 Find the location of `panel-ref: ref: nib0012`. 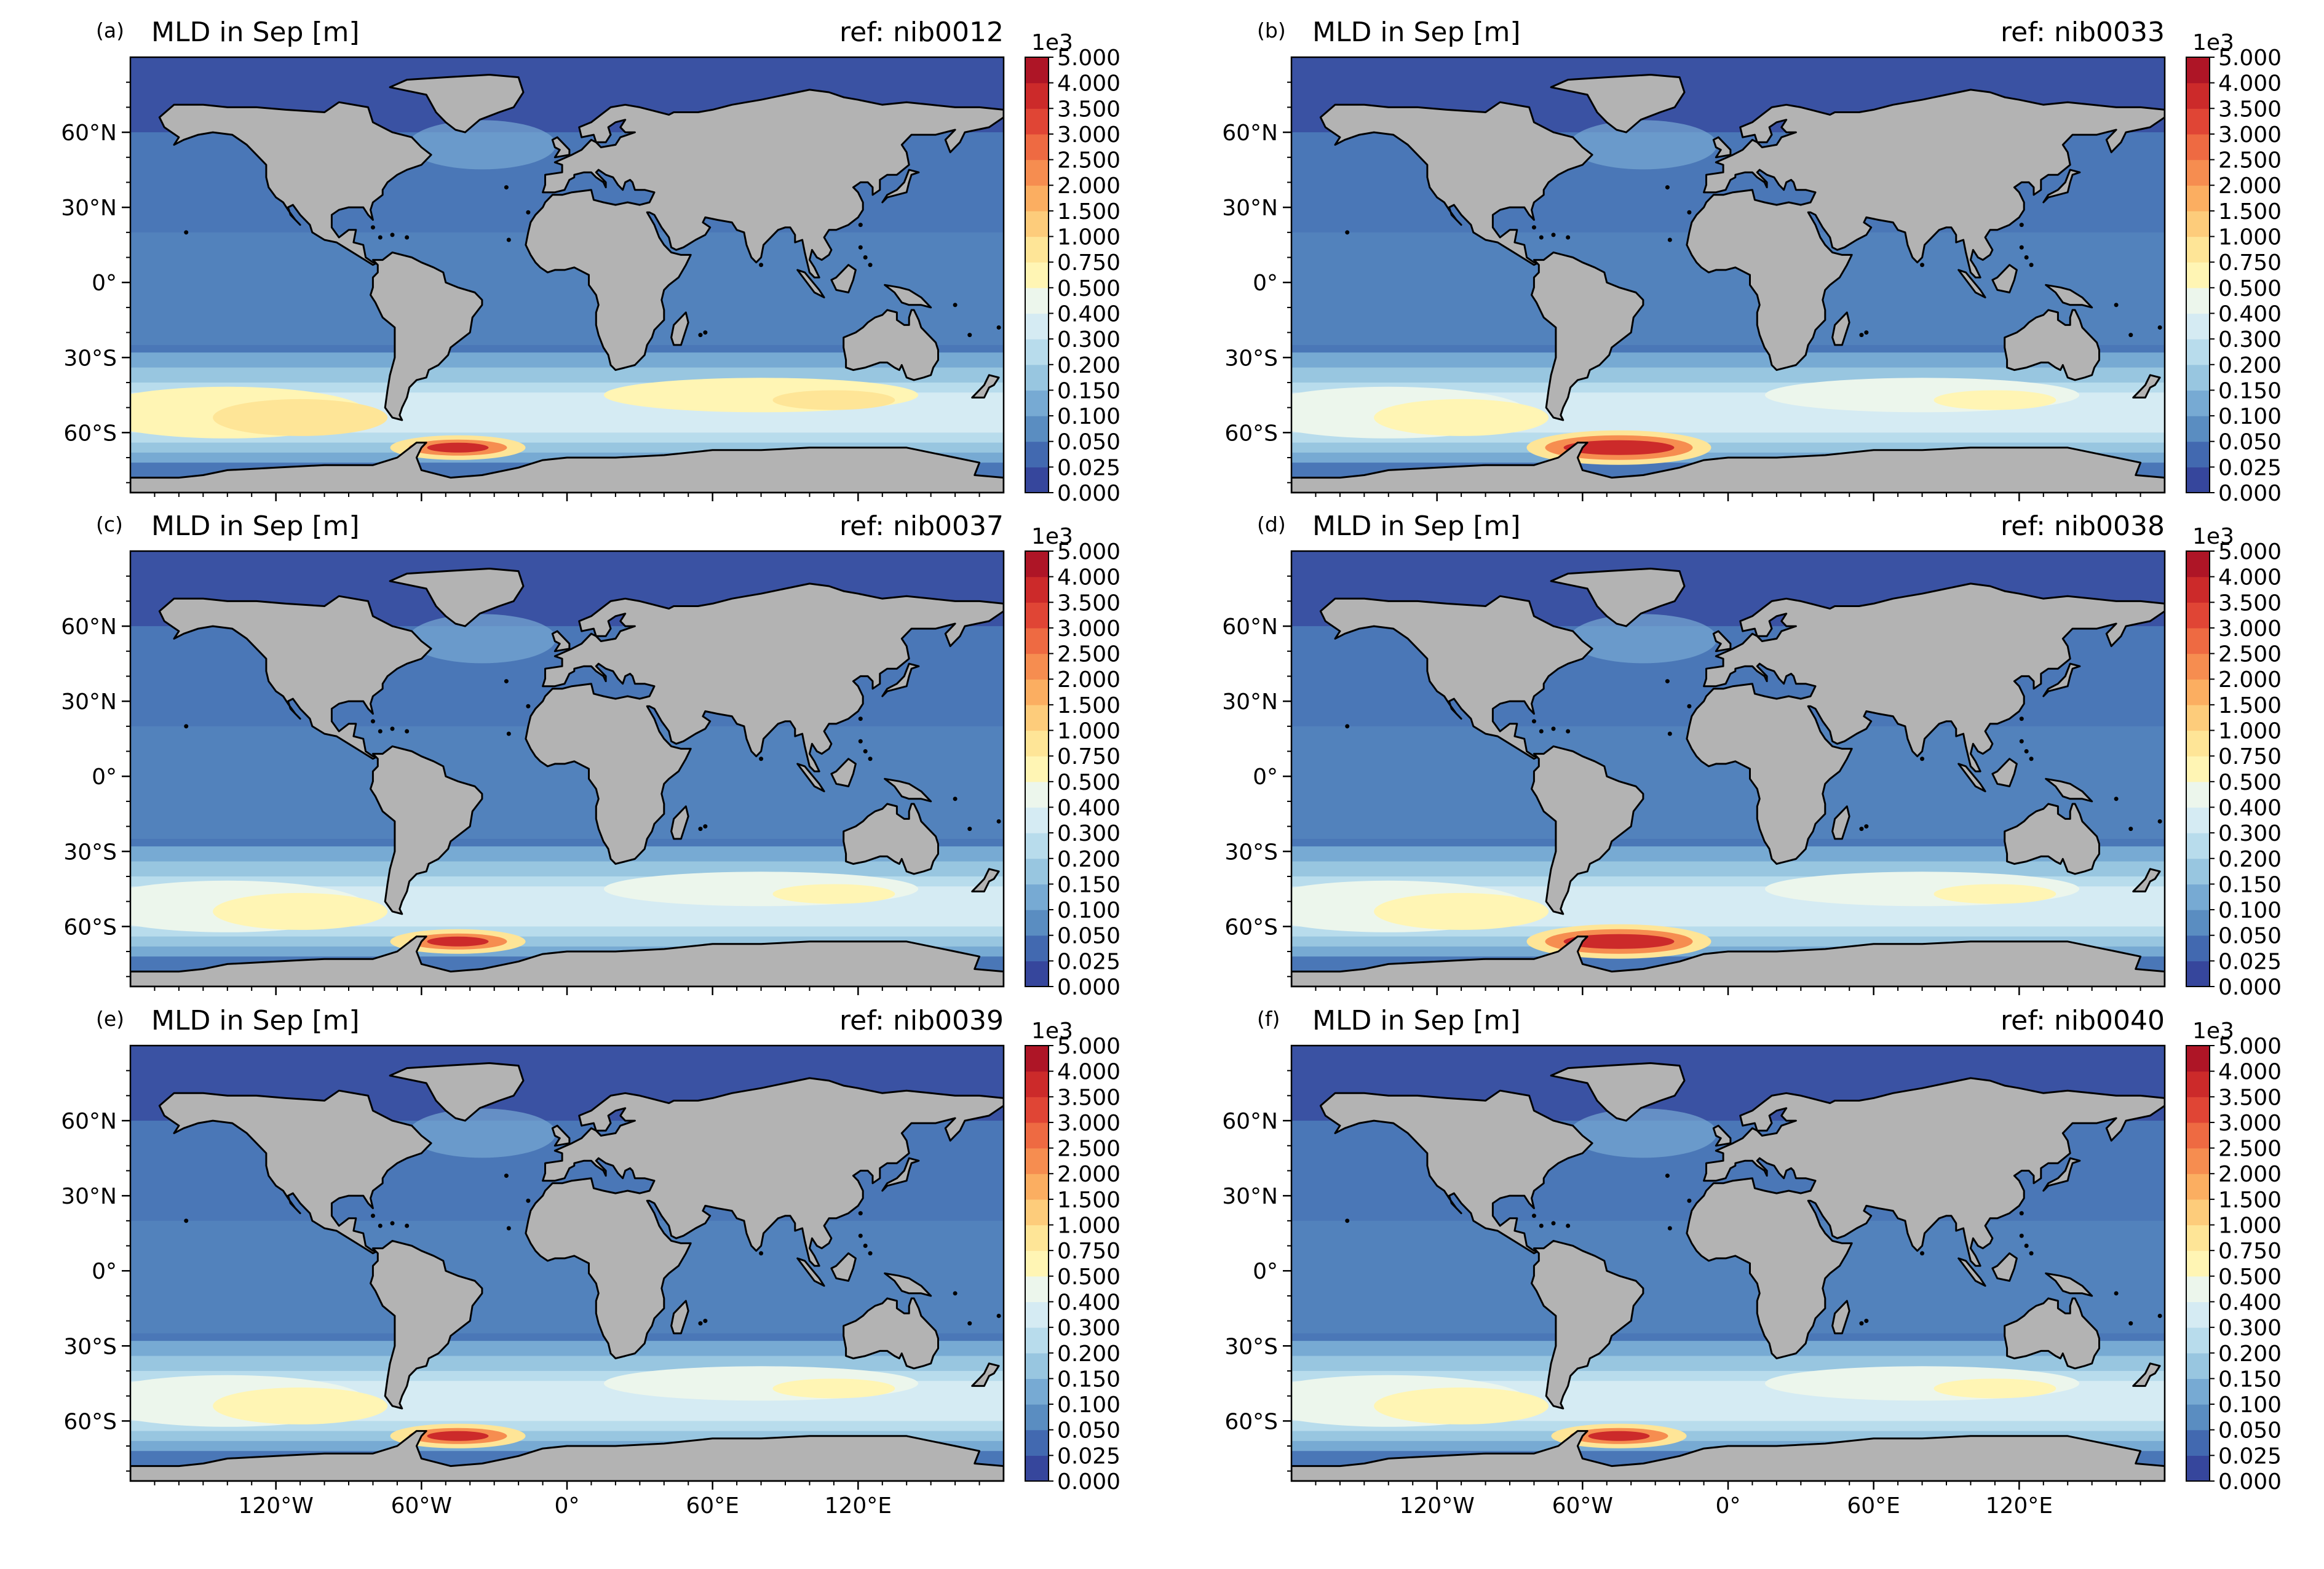

panel-ref: ref: nib0012 is located at coordinates (922, 32).